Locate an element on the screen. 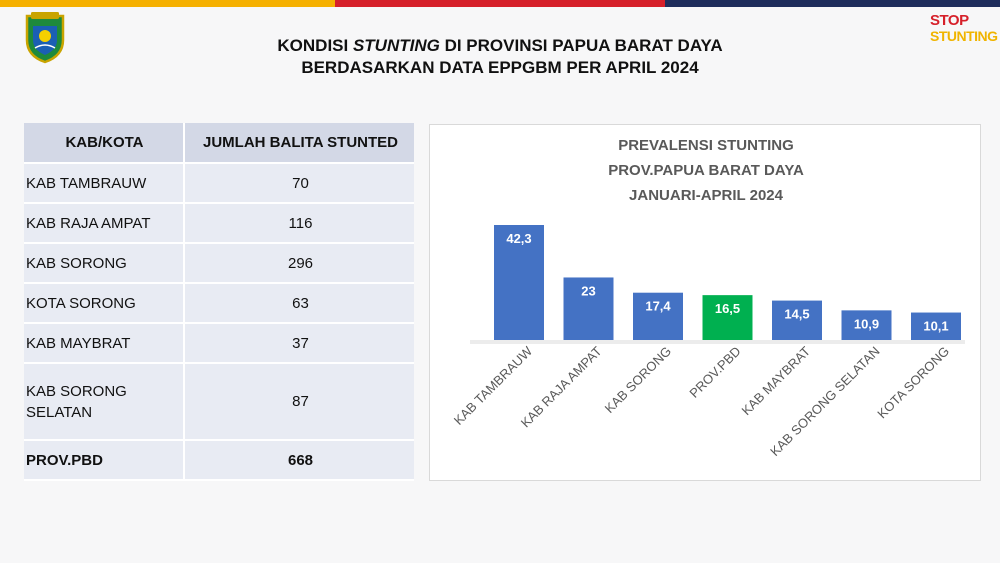 The width and height of the screenshot is (1000, 563). row-name: KAB SORONG is located at coordinates (104, 263).